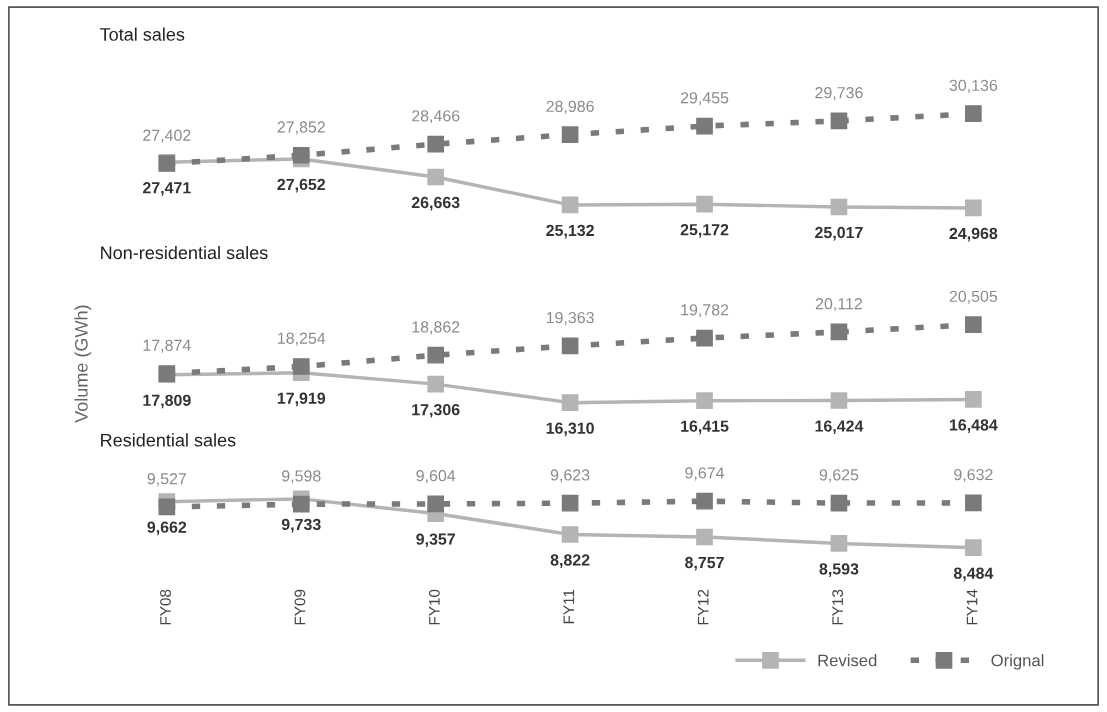  I want to click on chart-title: Total sales, so click(142, 34).